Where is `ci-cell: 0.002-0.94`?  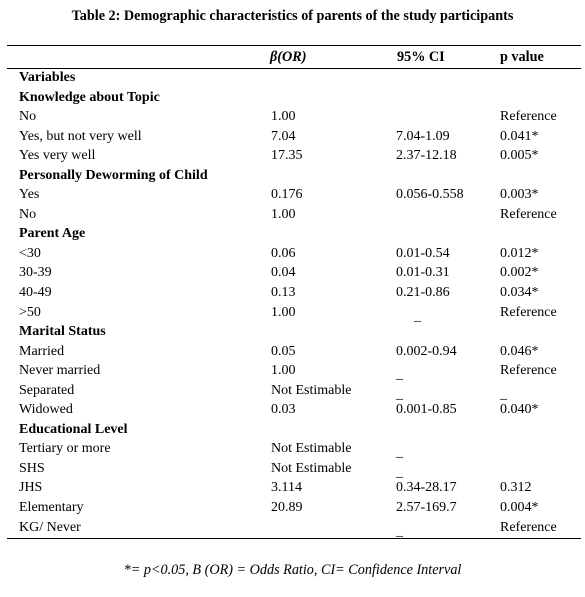
ci-cell: 0.002-0.94 is located at coordinates (426, 351).